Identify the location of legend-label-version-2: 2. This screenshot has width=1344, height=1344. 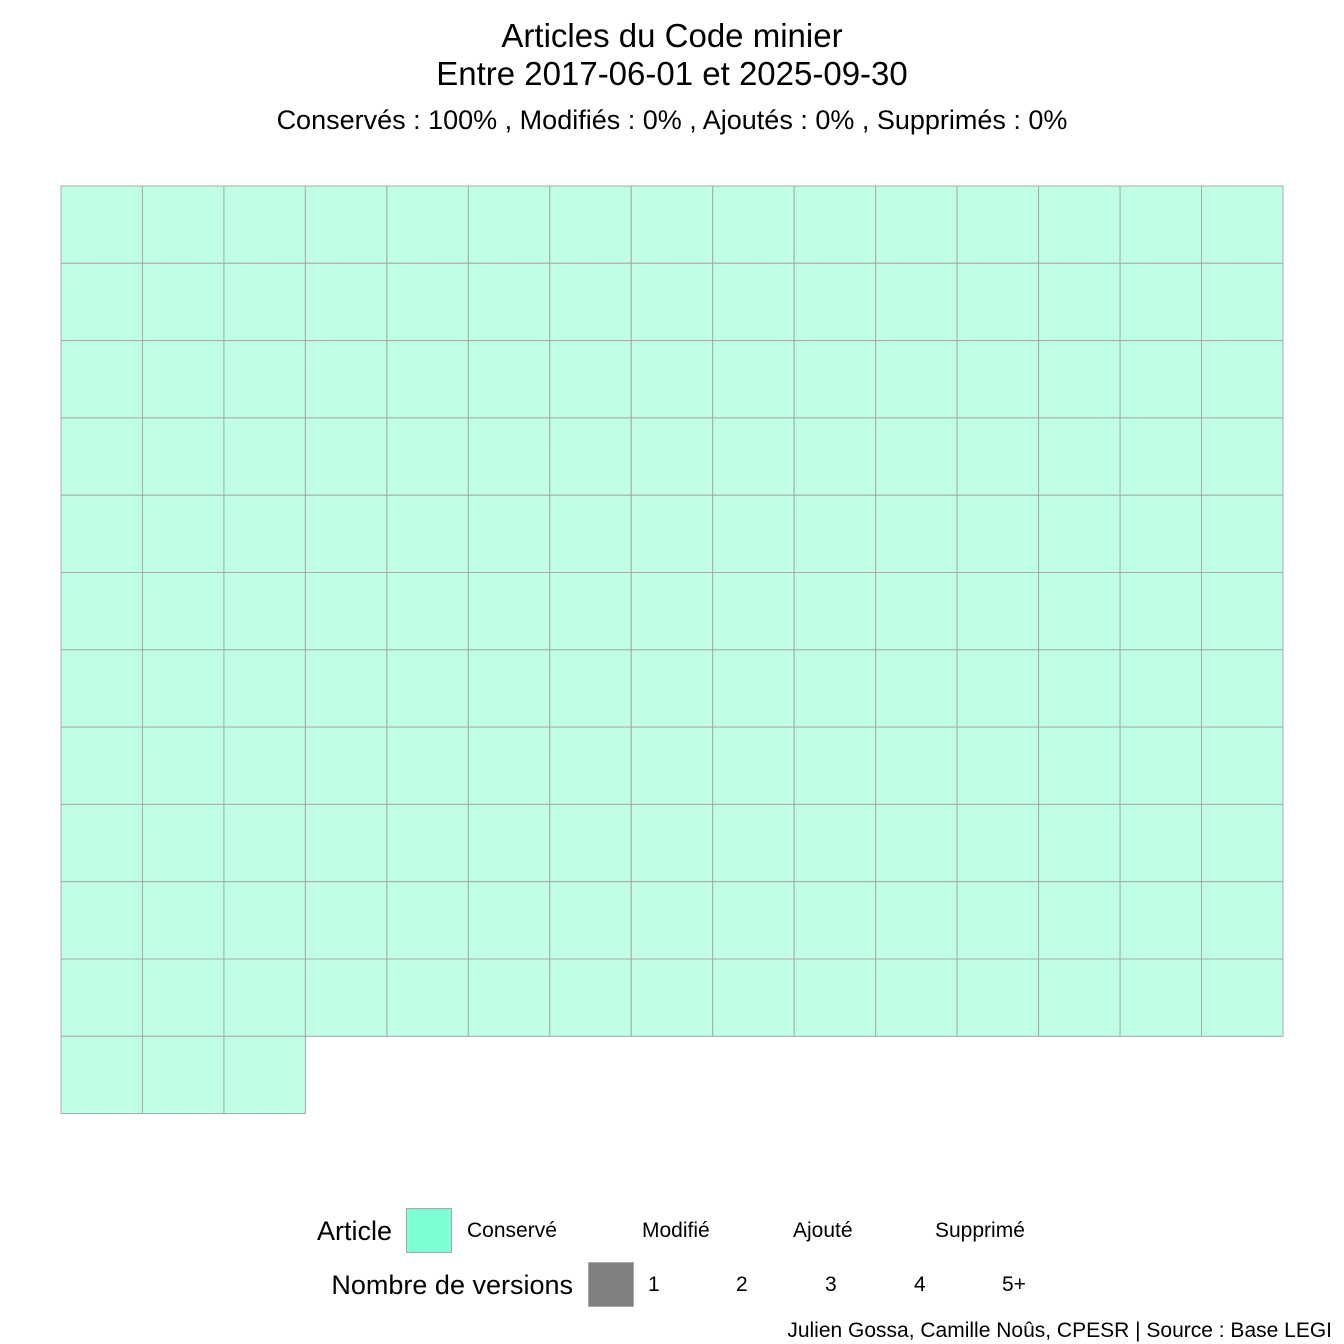
(742, 1284).